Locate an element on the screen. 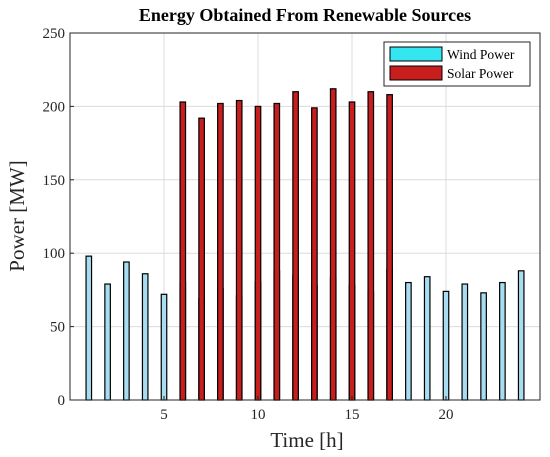 The width and height of the screenshot is (550, 457). y-tick-label: 150 is located at coordinates (54, 181).